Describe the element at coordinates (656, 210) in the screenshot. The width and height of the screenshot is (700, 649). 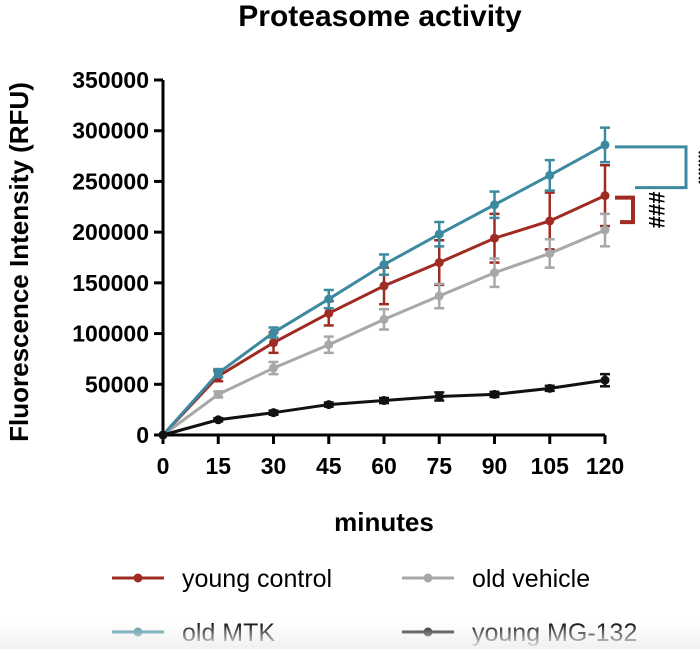
I see `significance-label: ###` at that location.